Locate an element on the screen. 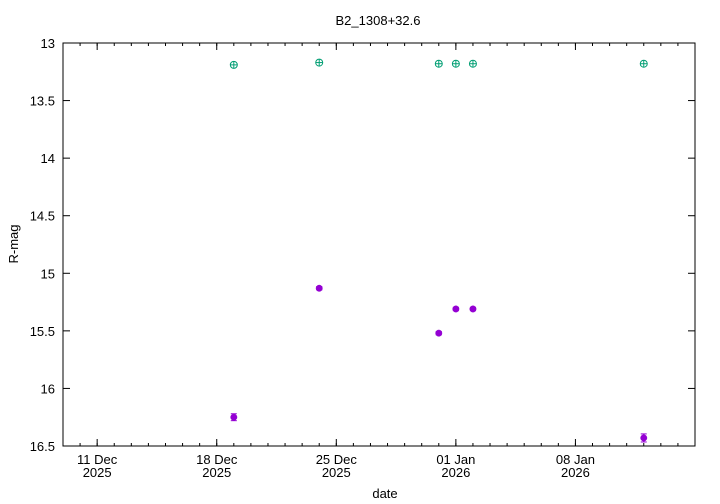 The image size is (720, 504). y-tick-label: 15.5 is located at coordinates (42, 331).